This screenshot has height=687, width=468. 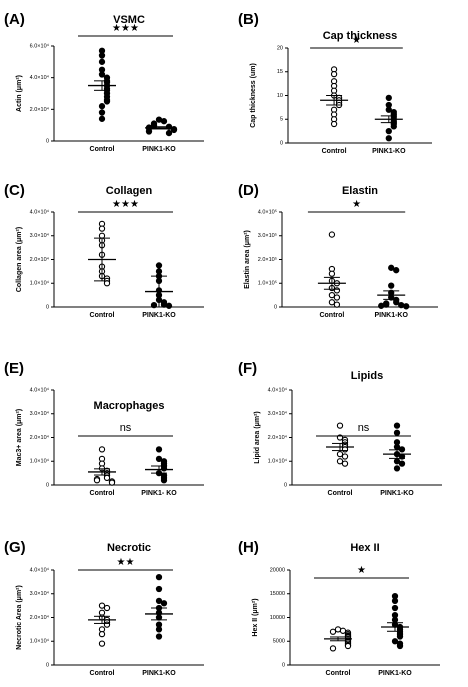 What do you see at coordinates (19, 617) in the screenshot?
I see `y-axis-label: Necrotic Area (μm²)` at bounding box center [19, 617].